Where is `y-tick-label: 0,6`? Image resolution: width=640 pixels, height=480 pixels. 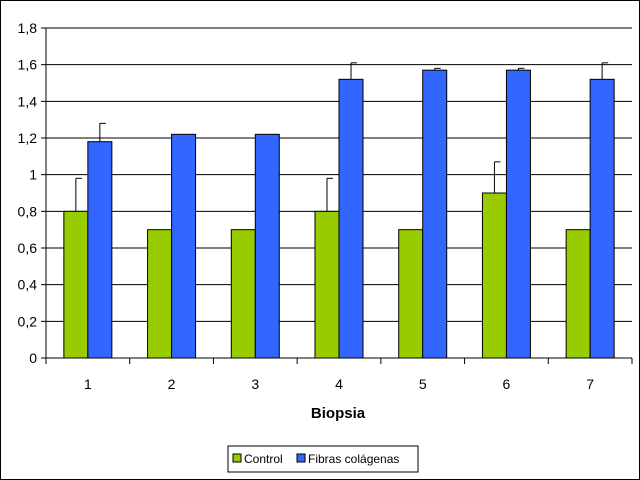 y-tick-label: 0,6 is located at coordinates (28, 248).